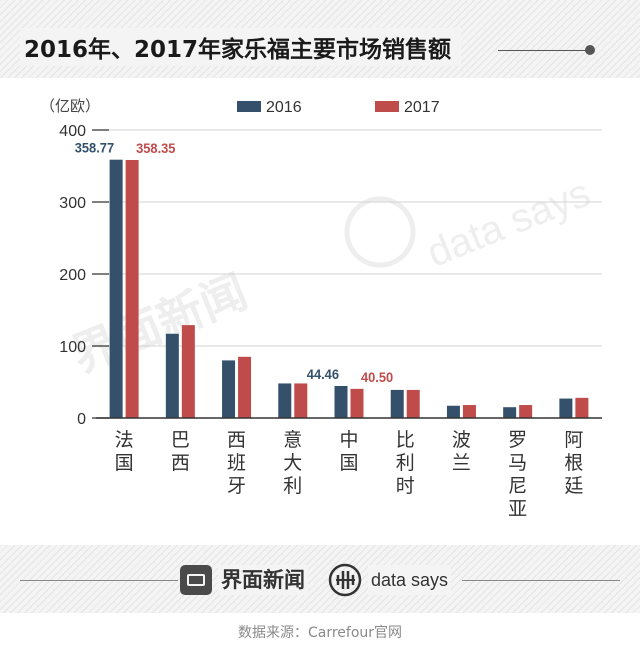 The width and height of the screenshot is (640, 657). Describe the element at coordinates (124, 451) in the screenshot. I see `category-label: 法国` at that location.